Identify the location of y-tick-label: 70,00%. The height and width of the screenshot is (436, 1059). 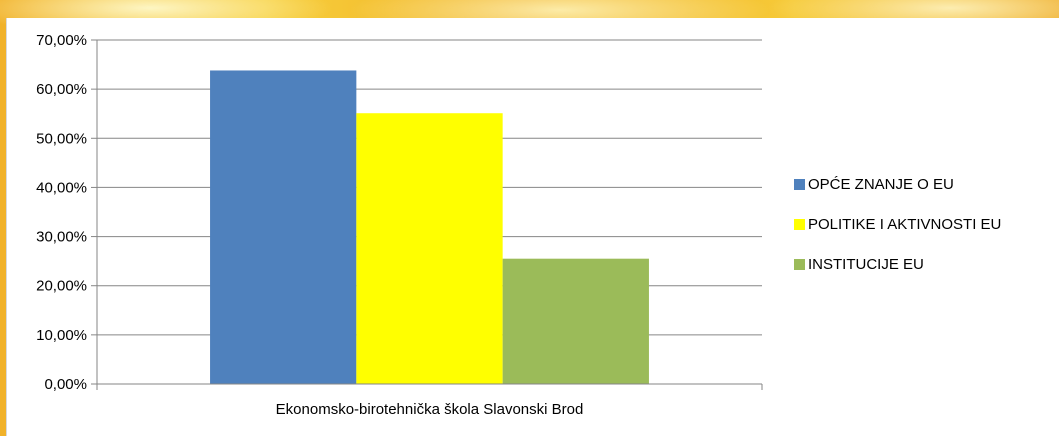
(61, 40).